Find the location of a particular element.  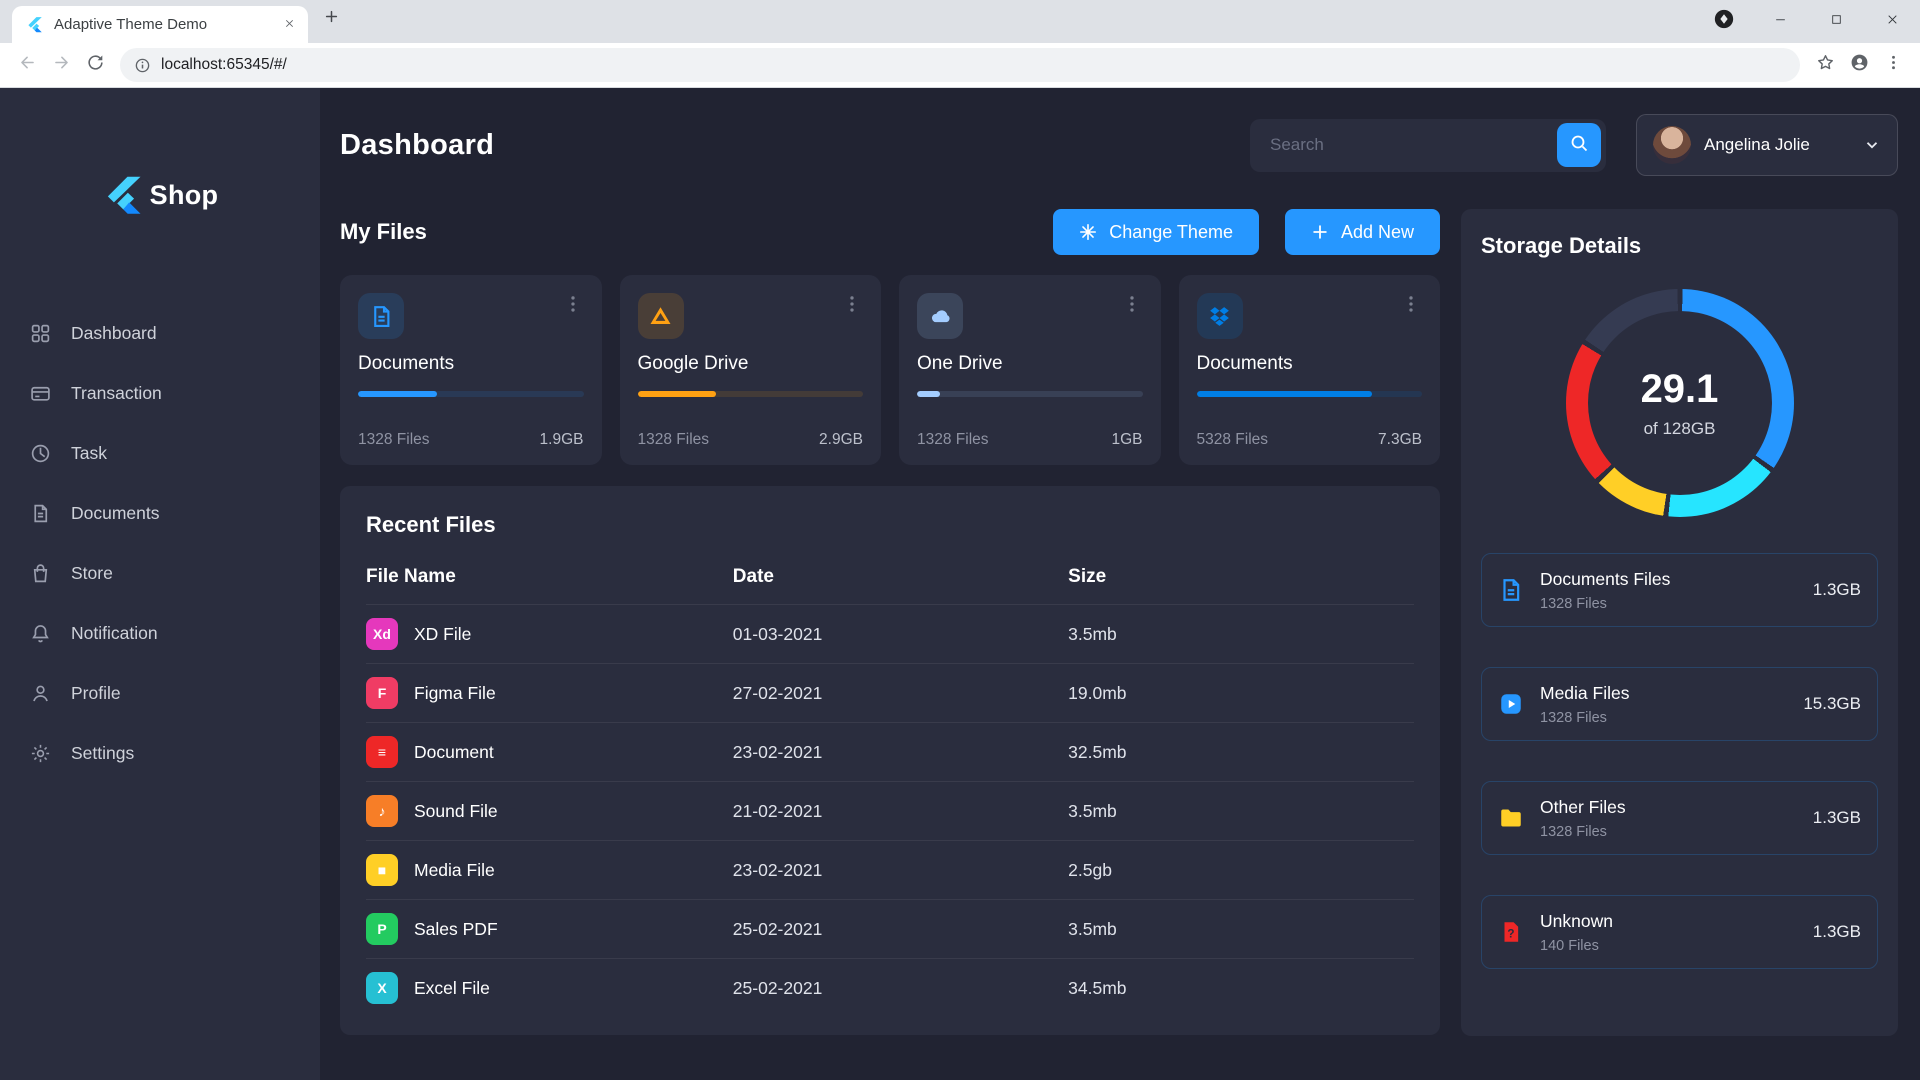

dashboard-icon is located at coordinates (40, 333).